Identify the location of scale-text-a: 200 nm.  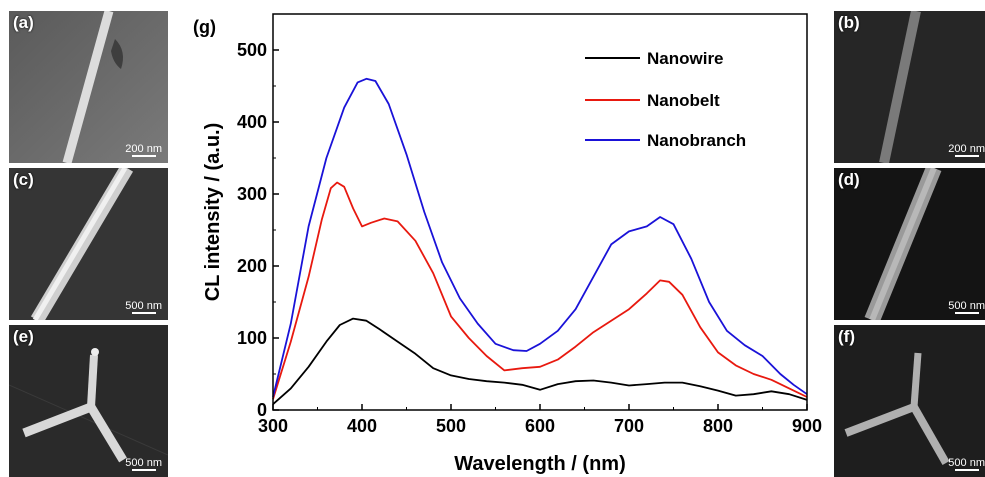
(143, 149).